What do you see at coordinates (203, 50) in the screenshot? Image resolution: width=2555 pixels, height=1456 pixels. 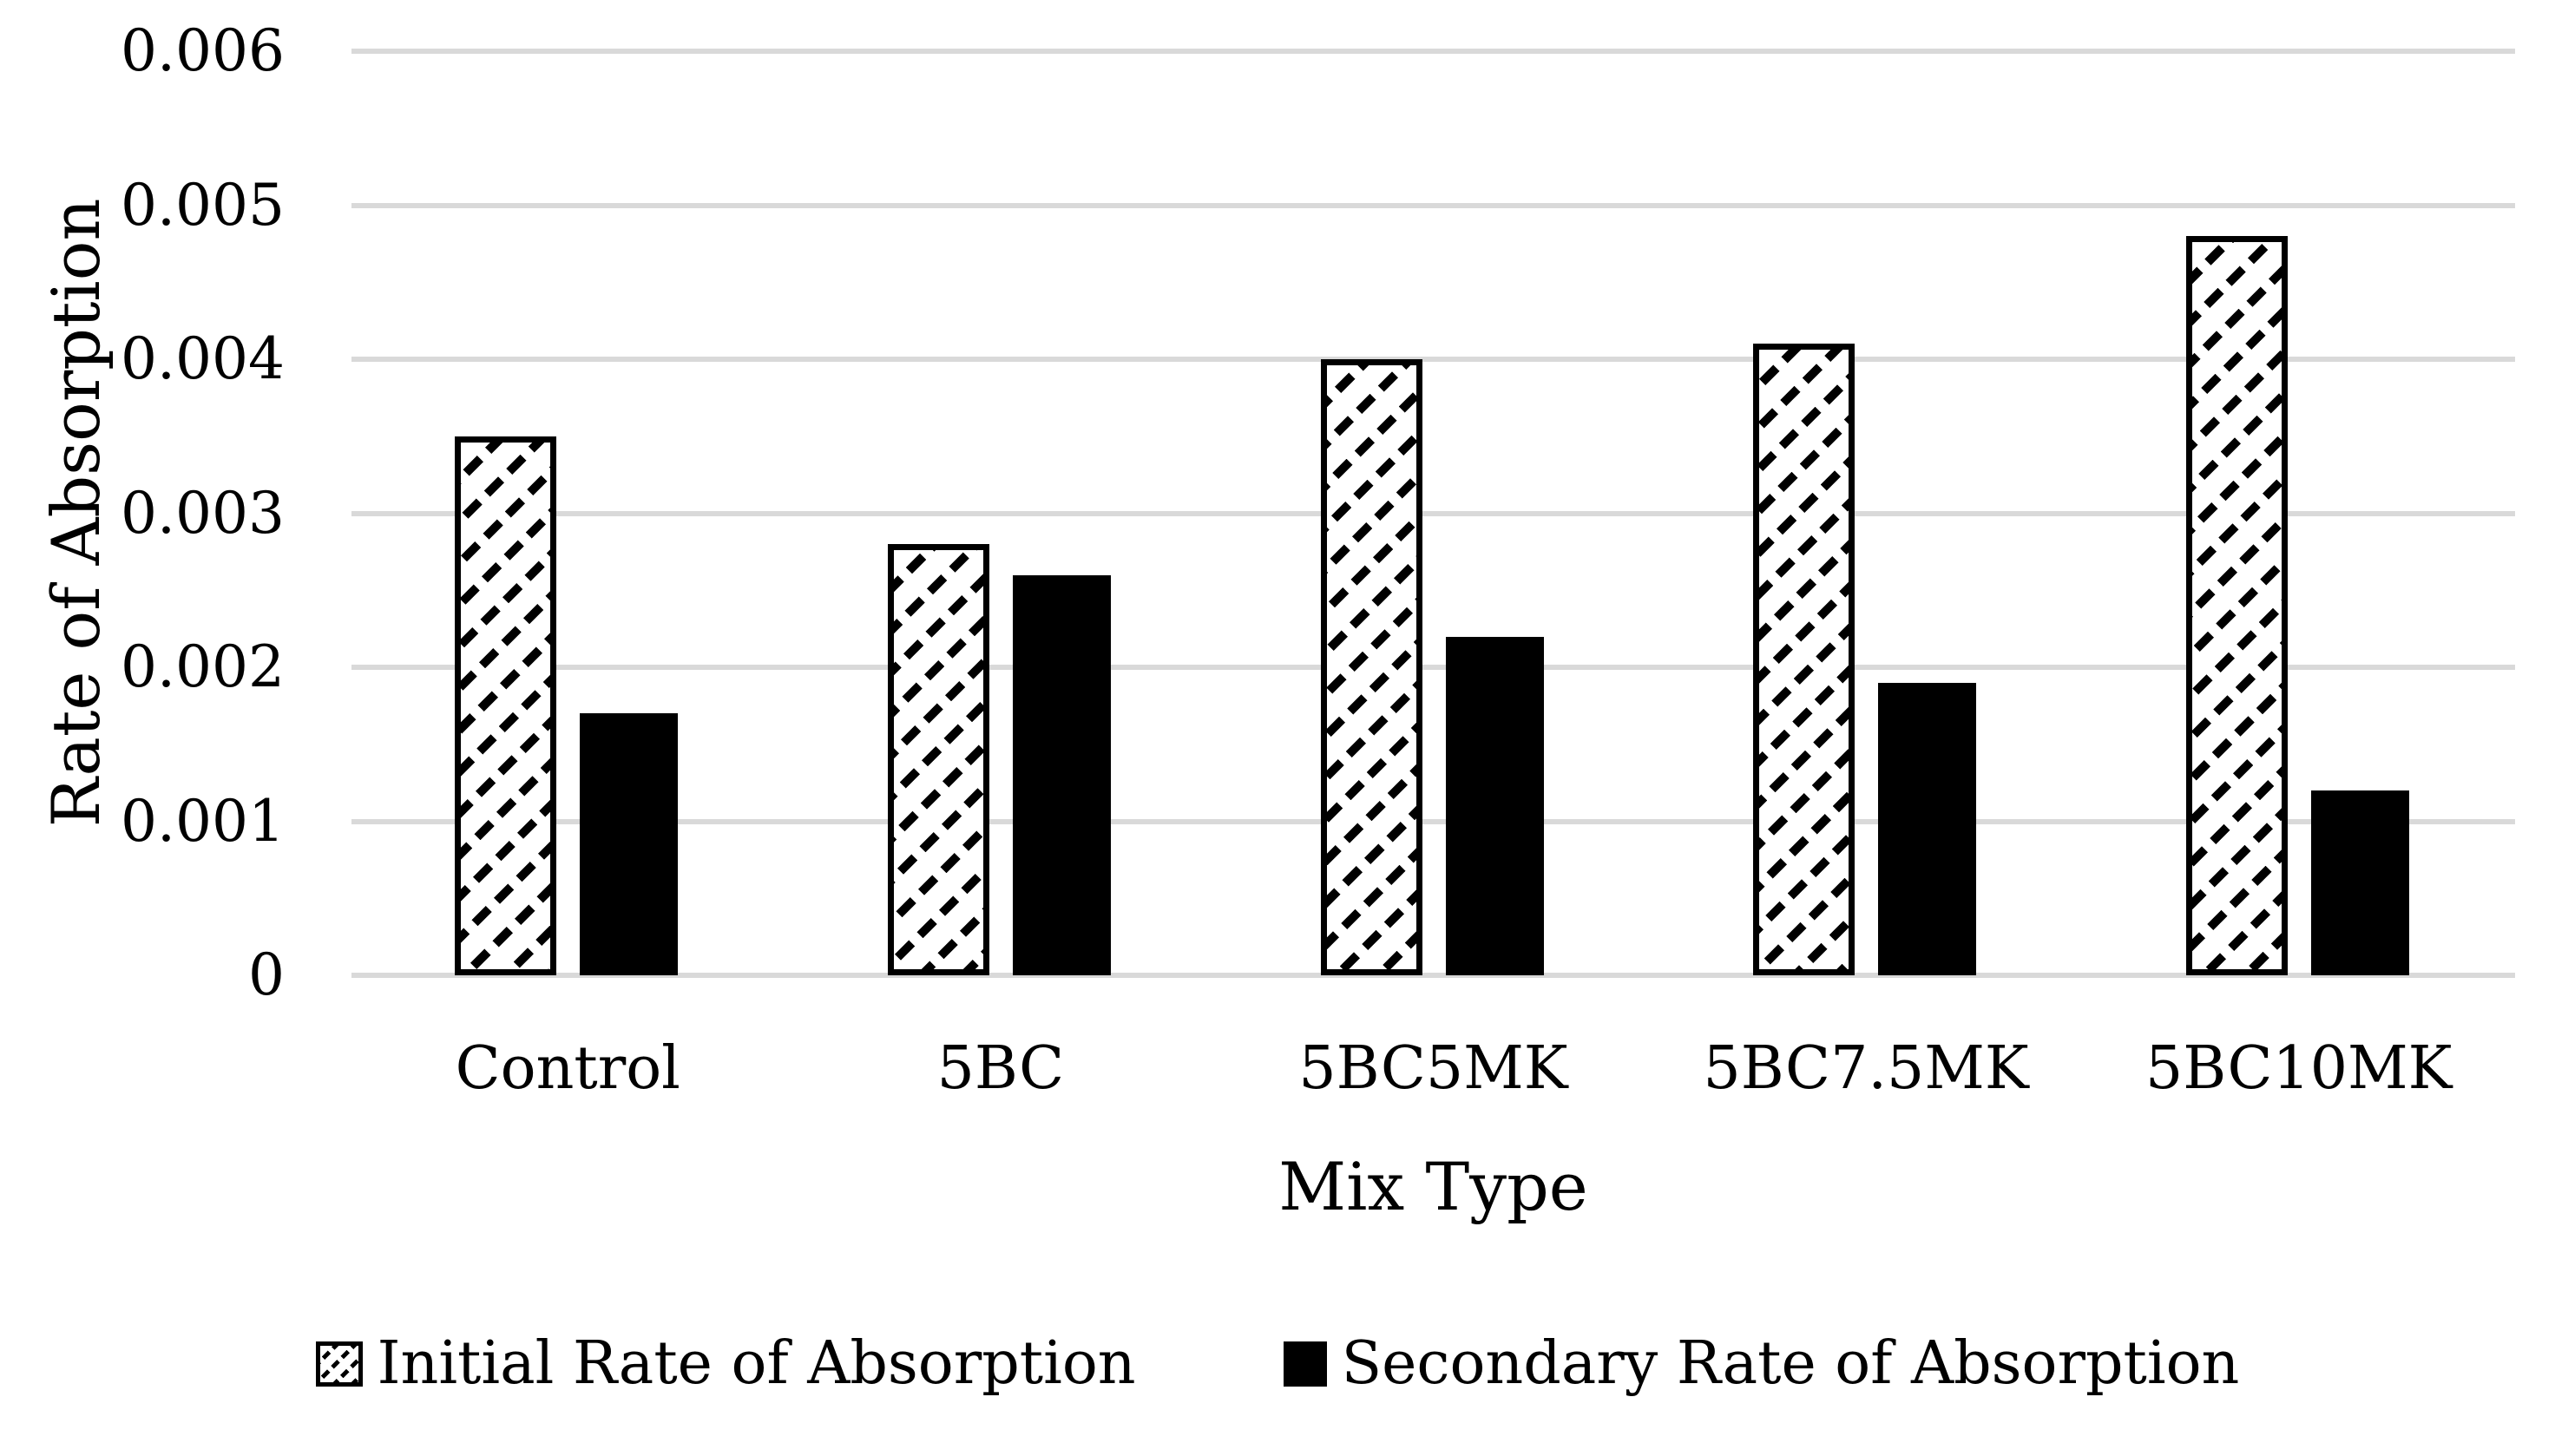 I see `y-tick-label: 0.006` at bounding box center [203, 50].